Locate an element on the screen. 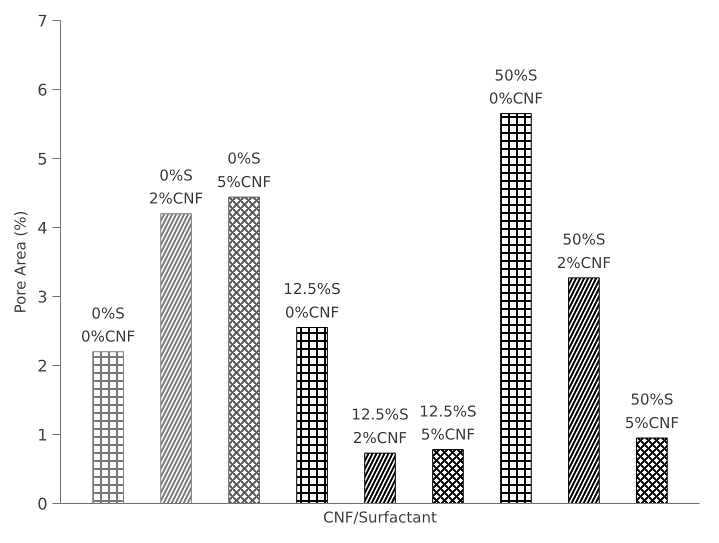 The width and height of the screenshot is (719, 543). x-tick-label: 12.5%S 2%CNF is located at coordinates (380, 427).